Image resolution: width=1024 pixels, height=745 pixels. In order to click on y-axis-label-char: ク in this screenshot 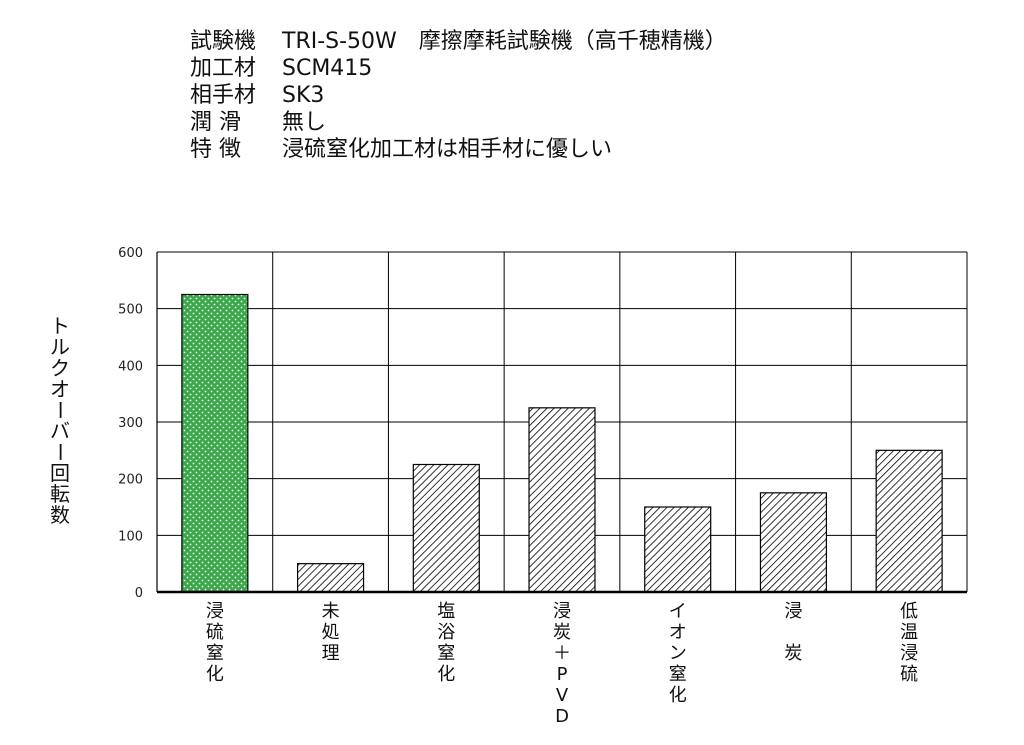, I will do `click(60, 368)`.